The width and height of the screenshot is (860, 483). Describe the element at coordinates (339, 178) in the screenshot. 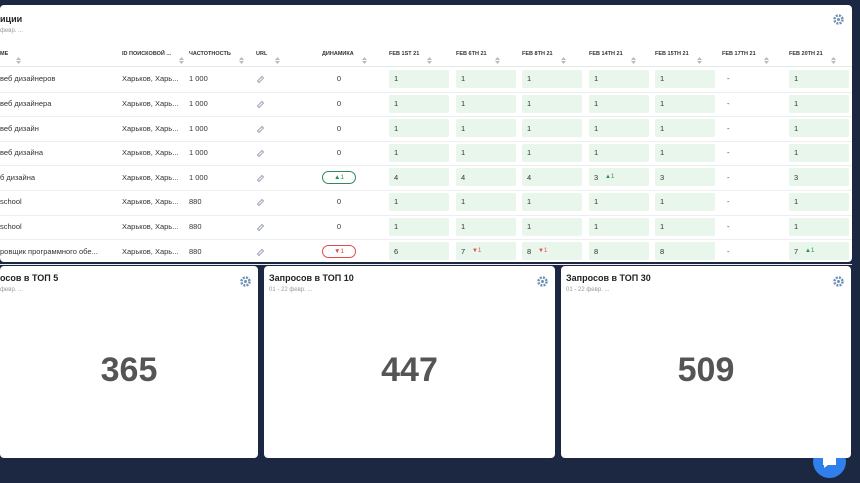

I see `dynamics-badge: ▲1` at that location.